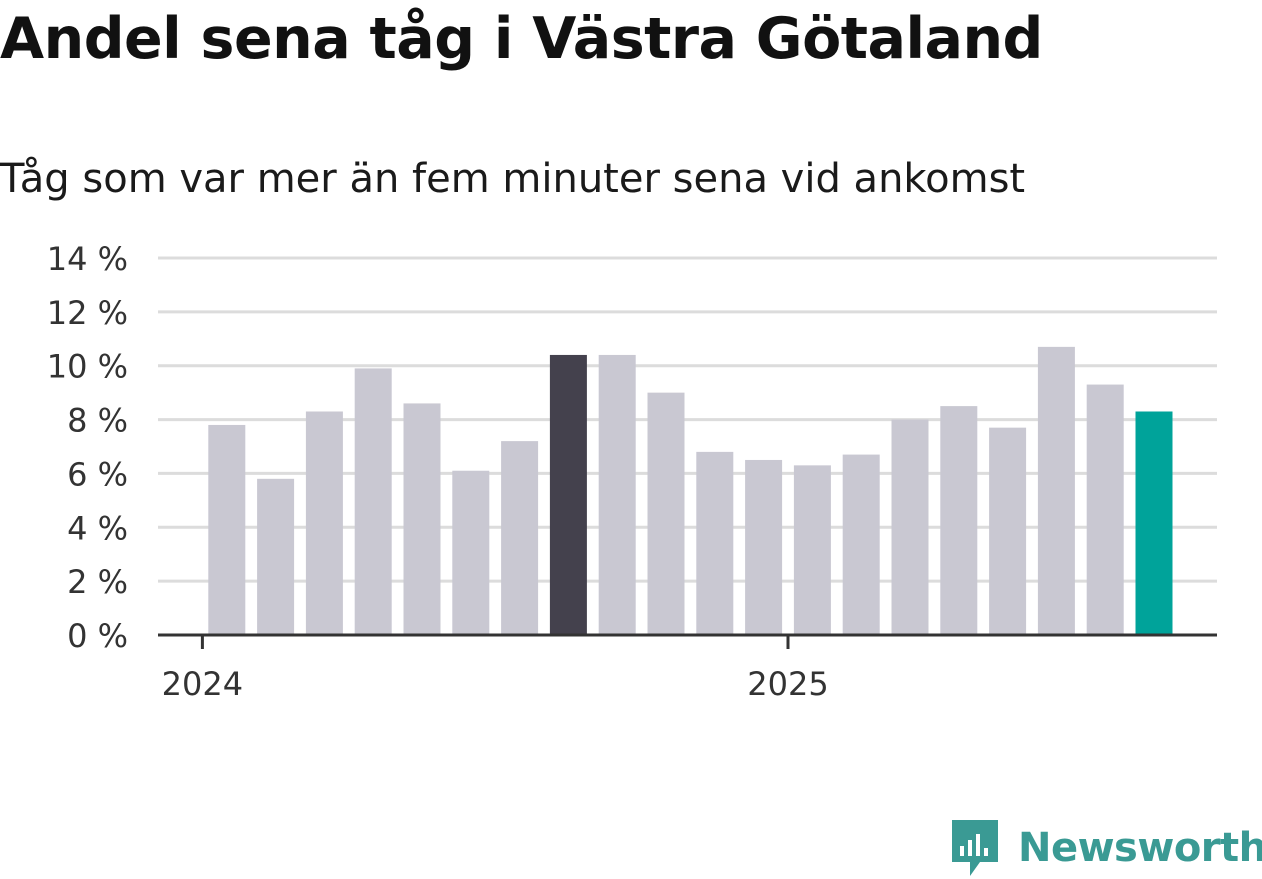 This screenshot has height=879, width=1262. I want to click on newsworthy-logo-text: Newsworthy, so click(1140, 848).